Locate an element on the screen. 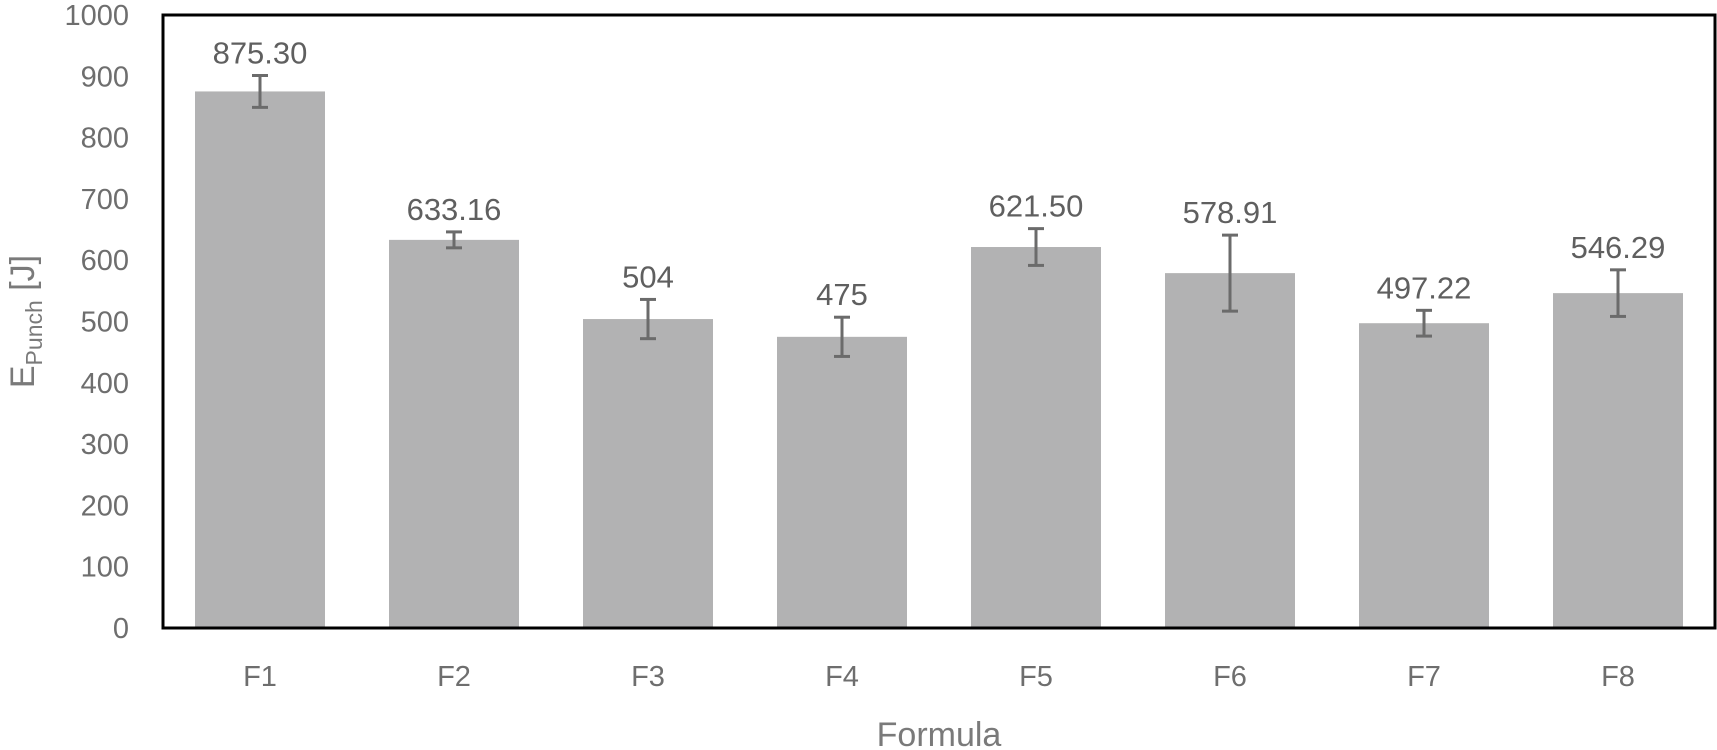  y-axis-title-main: E is located at coordinates (23, 376).